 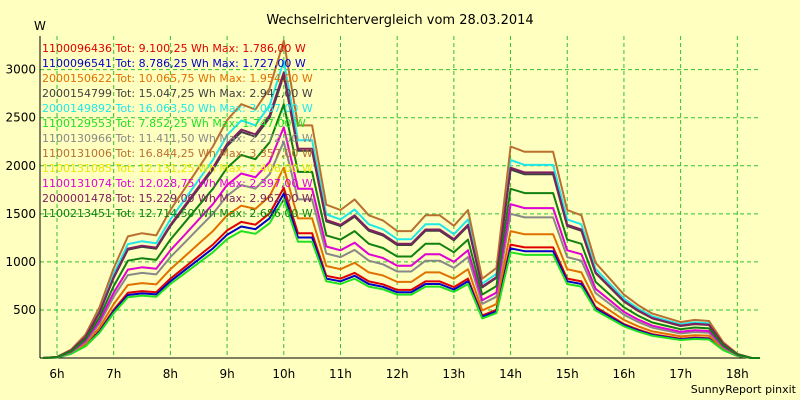 What do you see at coordinates (20, 190) in the screenshot?
I see `y-tick-labels: 500 1000 1500 2000 2500 3000` at bounding box center [20, 190].